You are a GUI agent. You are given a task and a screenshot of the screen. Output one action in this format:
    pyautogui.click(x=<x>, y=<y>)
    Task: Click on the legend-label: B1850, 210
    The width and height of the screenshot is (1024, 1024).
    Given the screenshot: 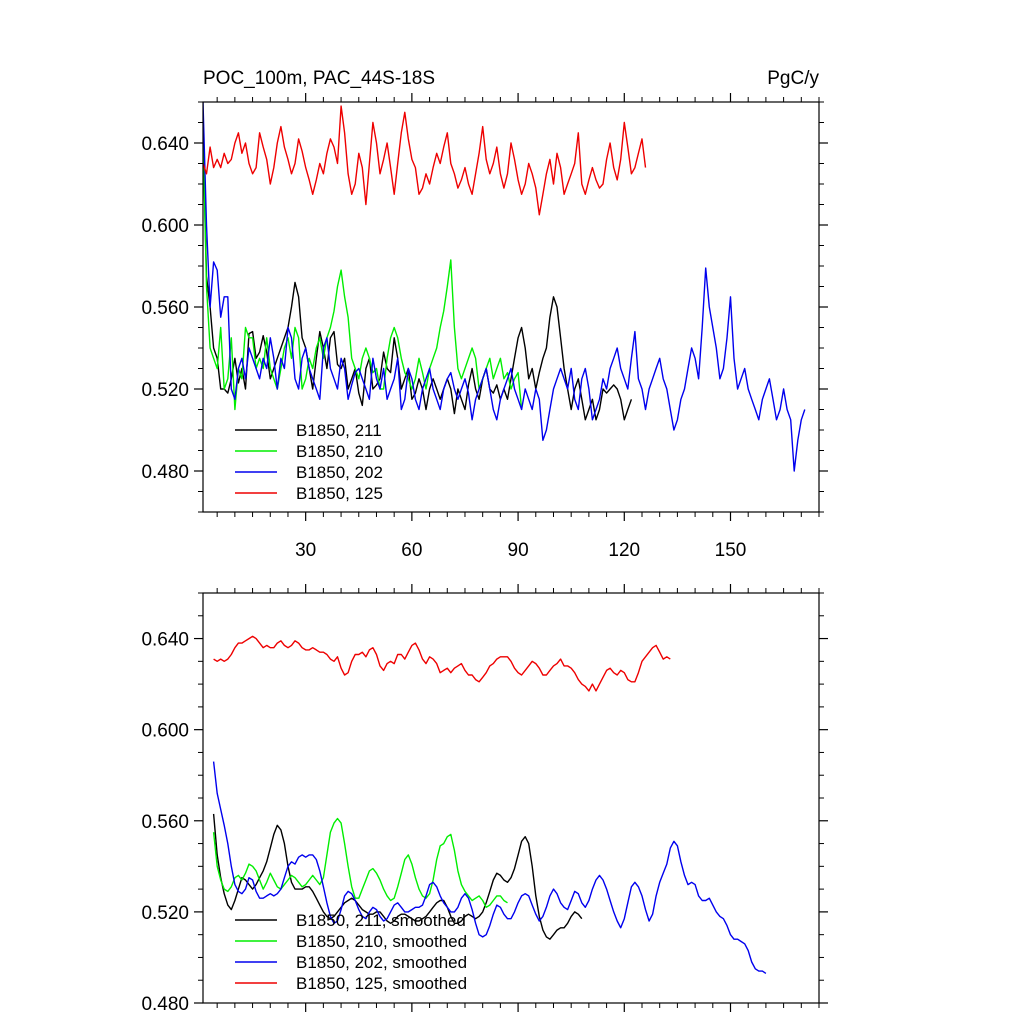 What is the action you would take?
    pyautogui.click(x=339, y=451)
    